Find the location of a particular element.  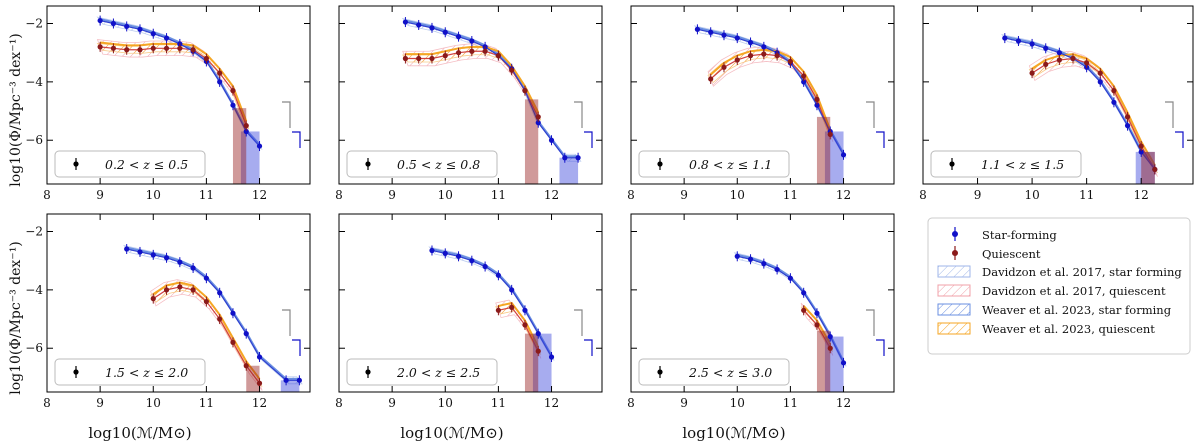

panel-7: 8 9 10 11 12 2.5 < z ≤ 3.0 is located at coordinates (761, 311).